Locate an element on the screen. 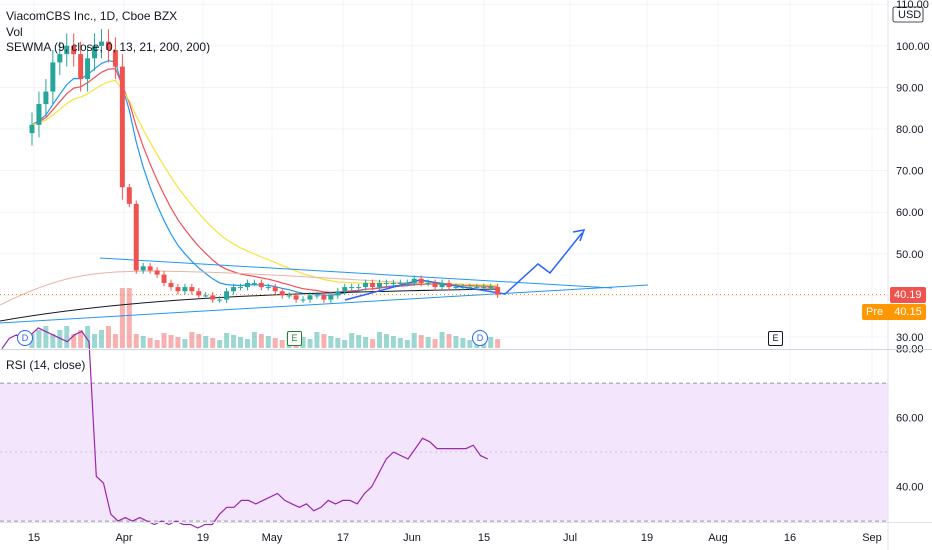 This screenshot has width=932, height=550. currency-box is located at coordinates (908, 14).